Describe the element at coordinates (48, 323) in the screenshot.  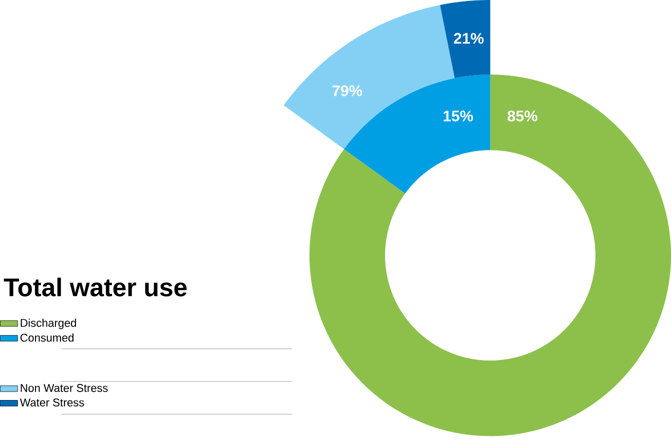
I see `legend-label: Discharged` at that location.